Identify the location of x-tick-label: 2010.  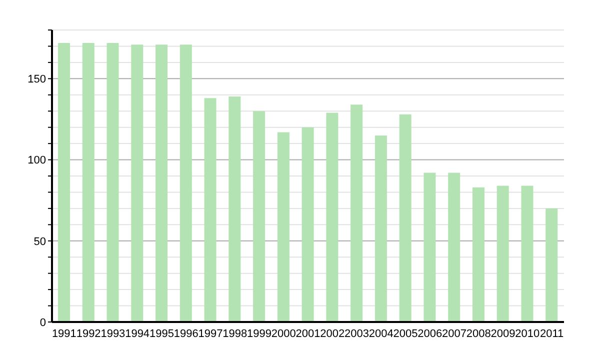
(527, 334).